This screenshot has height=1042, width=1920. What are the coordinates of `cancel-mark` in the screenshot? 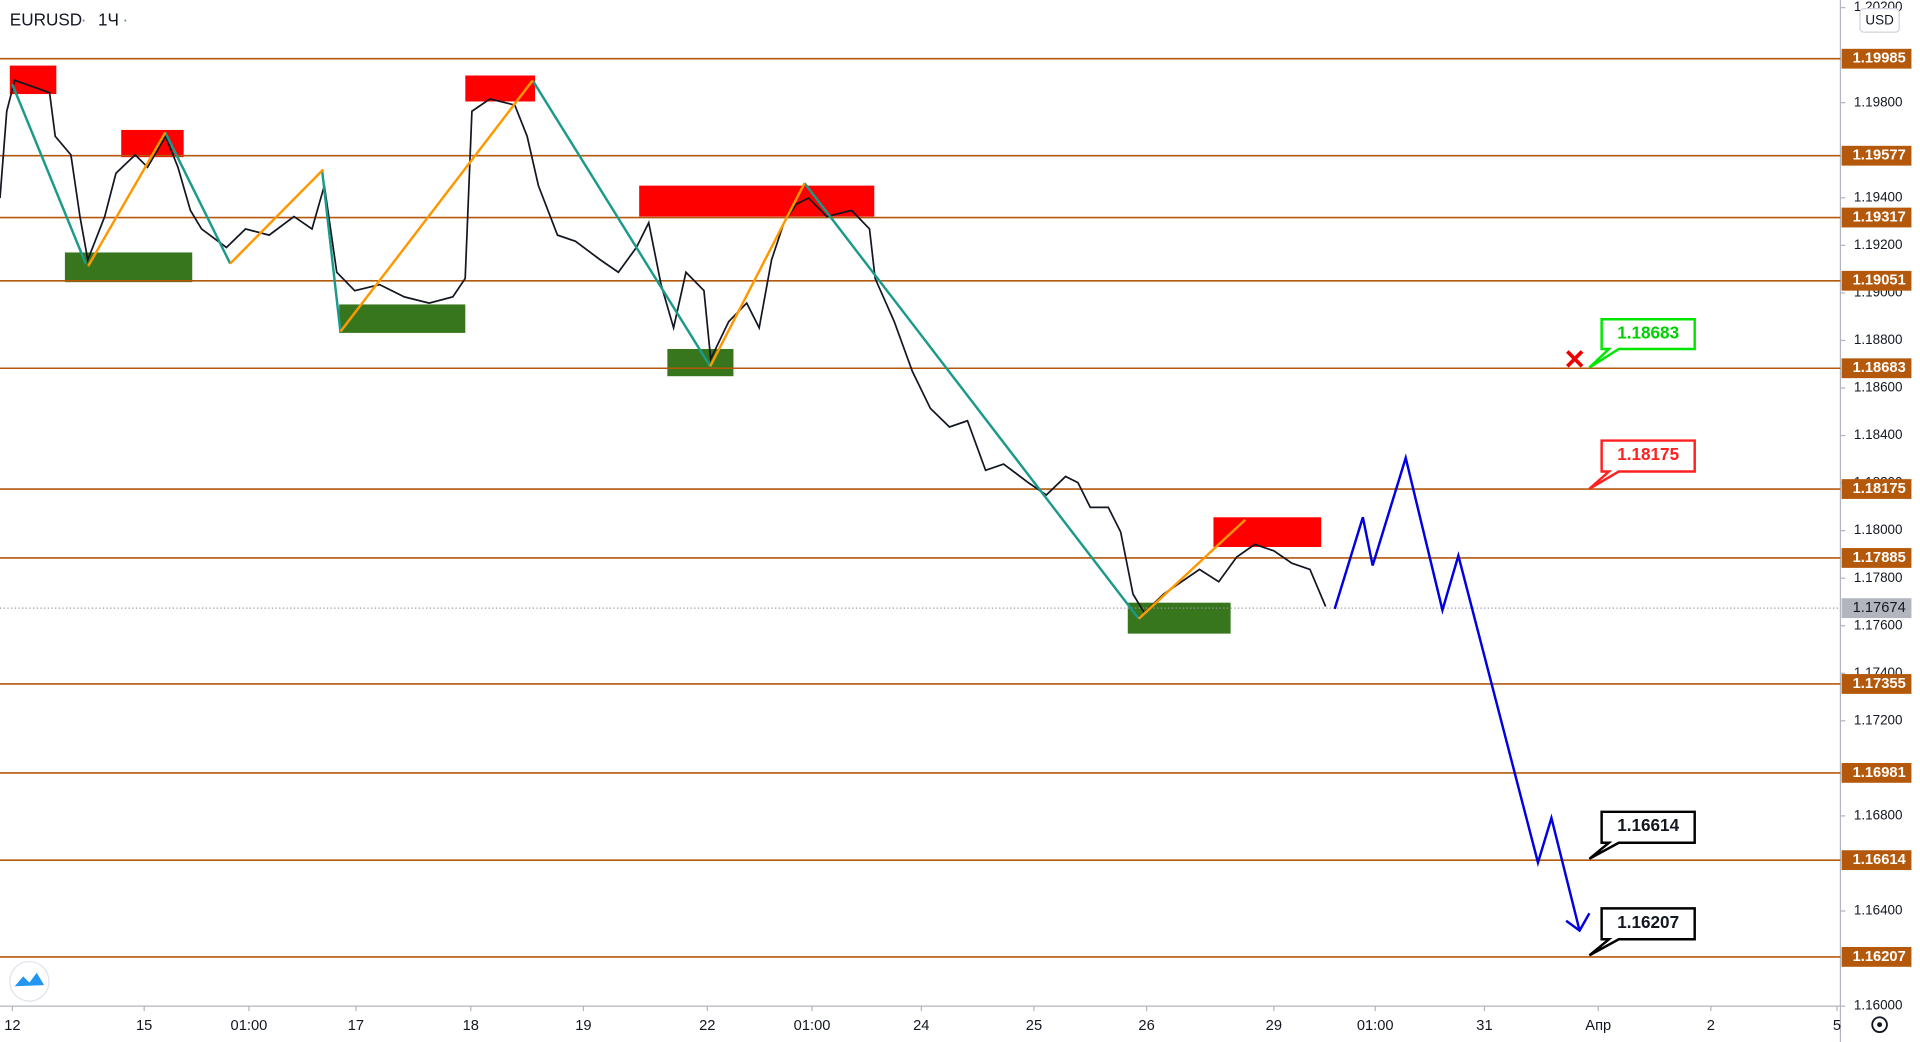 It's located at (1575, 359).